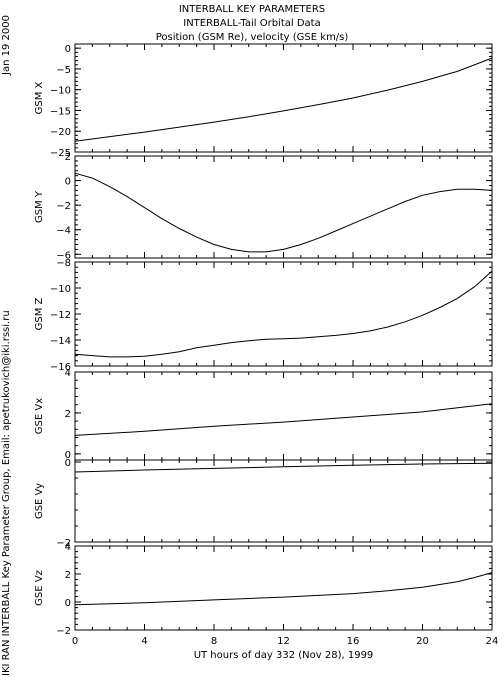 The image size is (504, 684). What do you see at coordinates (39, 588) in the screenshot?
I see `y-axis-label: GSE Vz` at bounding box center [39, 588].